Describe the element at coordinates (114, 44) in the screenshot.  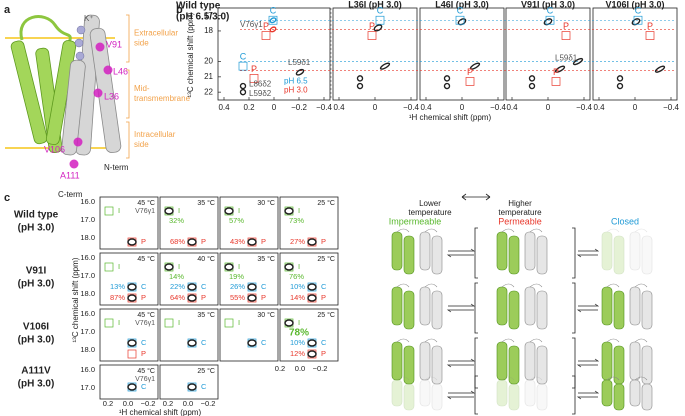
I see `residue-label: V91` at that location.